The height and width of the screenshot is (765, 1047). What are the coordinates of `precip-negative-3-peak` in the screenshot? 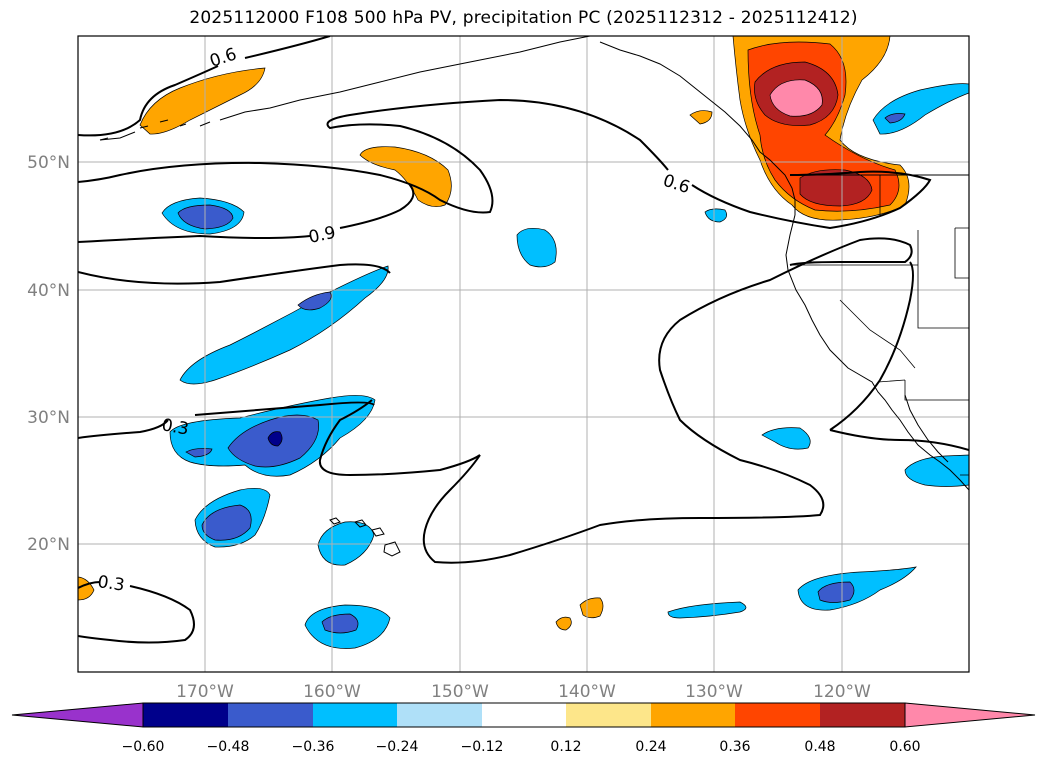 It's located at (275, 439).